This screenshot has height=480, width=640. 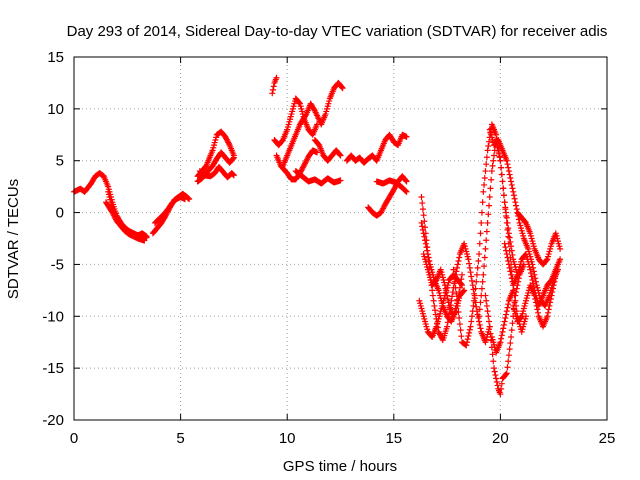 What do you see at coordinates (53, 316) in the screenshot?
I see `y-tick-label: -10` at bounding box center [53, 316].